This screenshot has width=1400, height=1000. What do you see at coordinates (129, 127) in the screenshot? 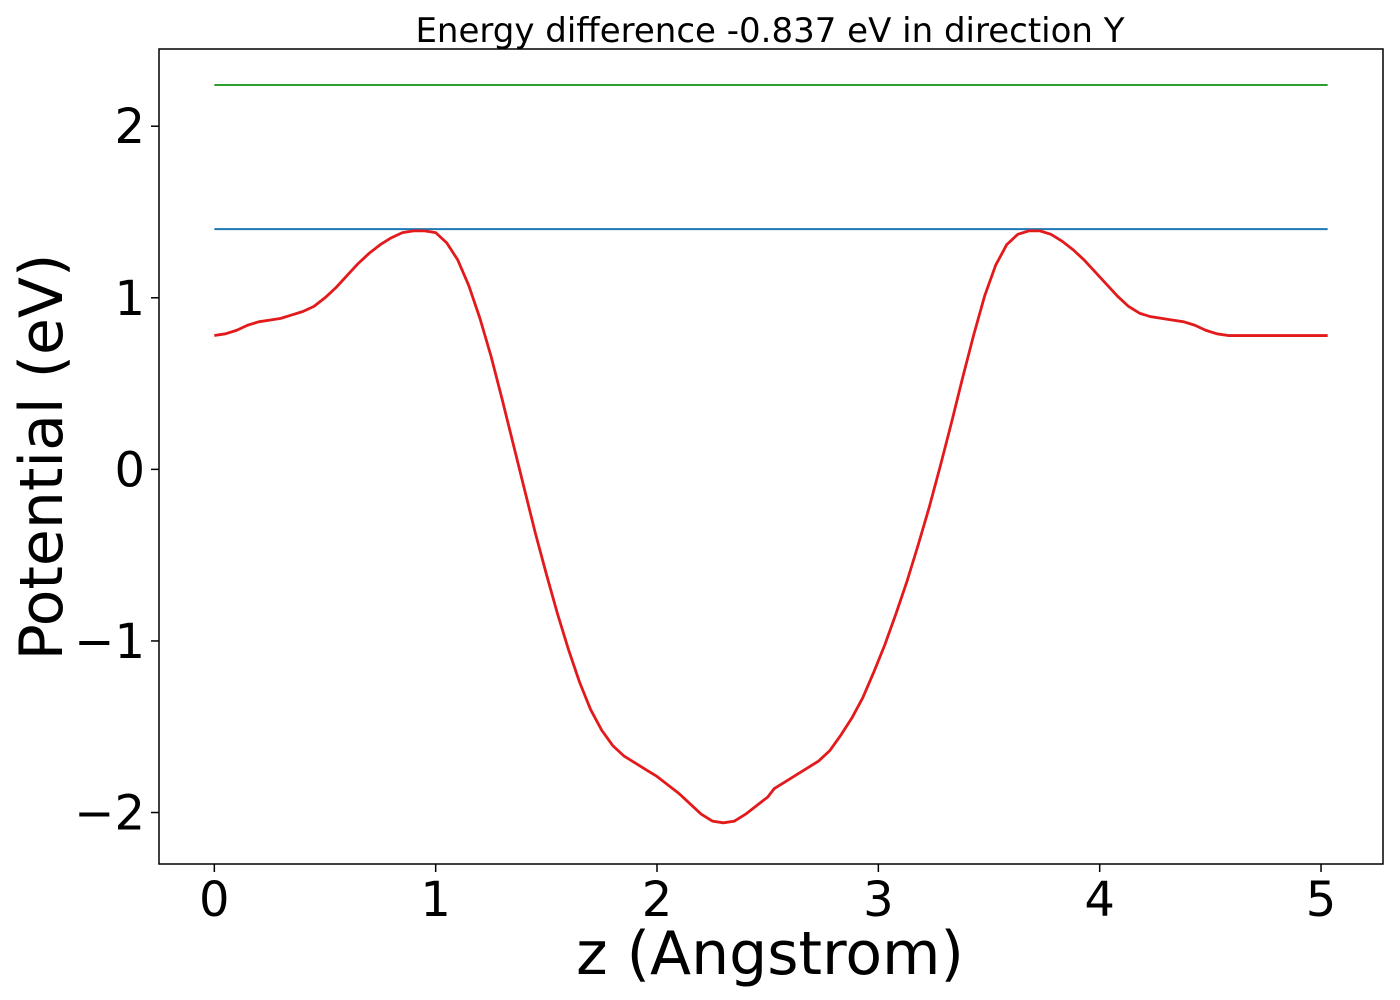
I see `y-tick-label: 2` at bounding box center [129, 127].